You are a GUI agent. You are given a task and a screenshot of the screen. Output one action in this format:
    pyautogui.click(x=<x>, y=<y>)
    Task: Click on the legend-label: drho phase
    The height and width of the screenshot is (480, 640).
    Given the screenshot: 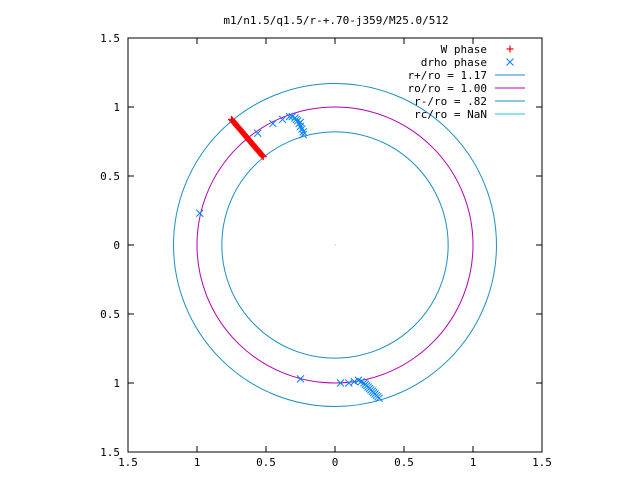 What is the action you would take?
    pyautogui.click(x=454, y=62)
    